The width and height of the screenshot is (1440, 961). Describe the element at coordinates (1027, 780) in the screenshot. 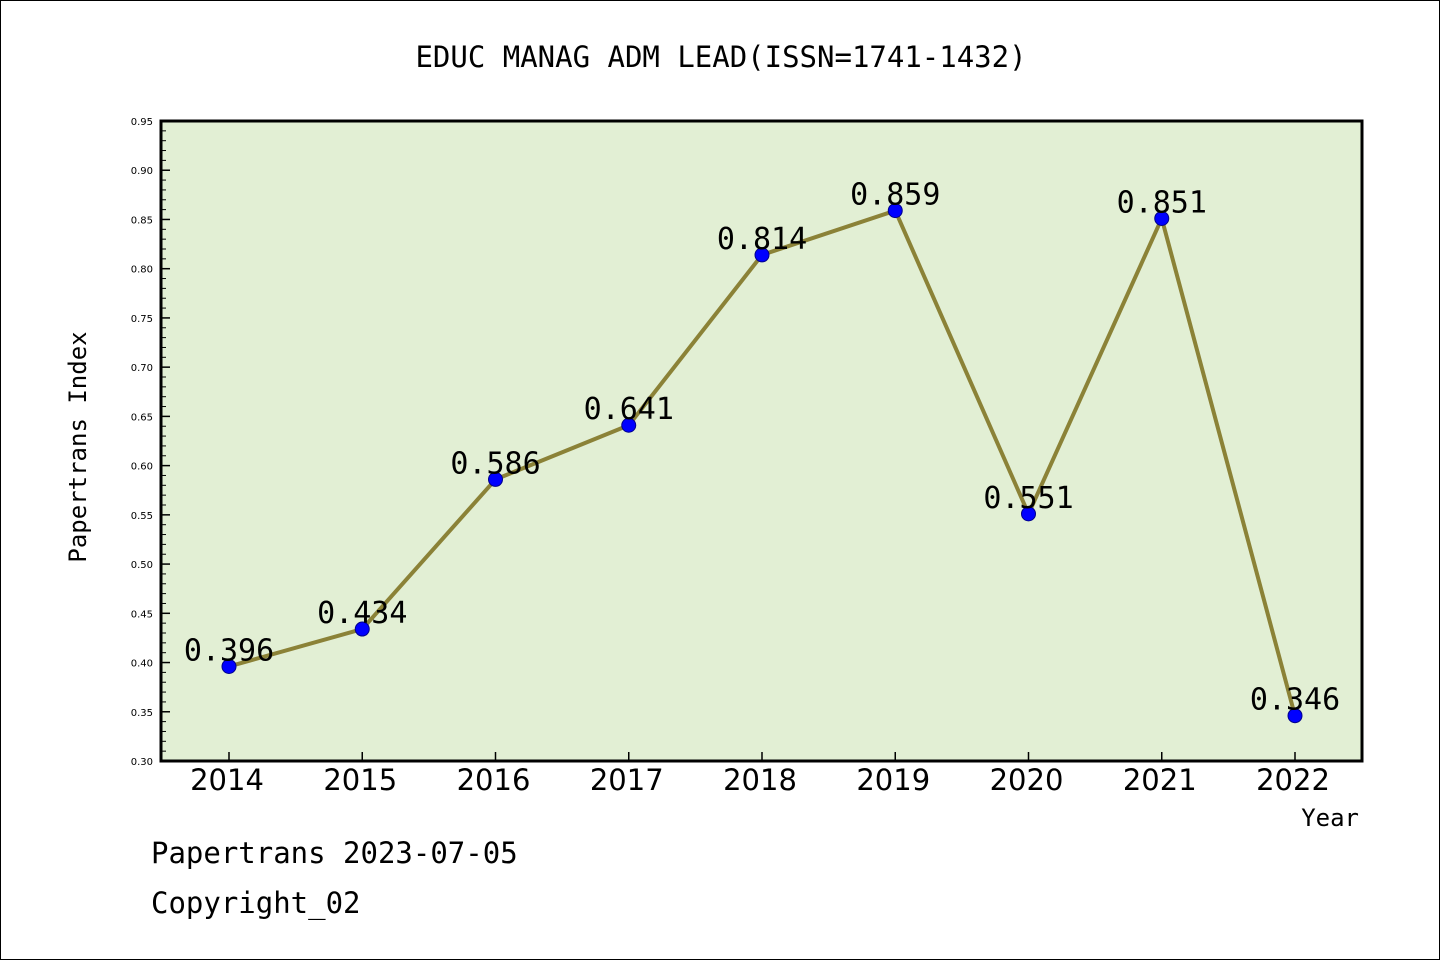

I see `x-tick-label: 2020` at that location.